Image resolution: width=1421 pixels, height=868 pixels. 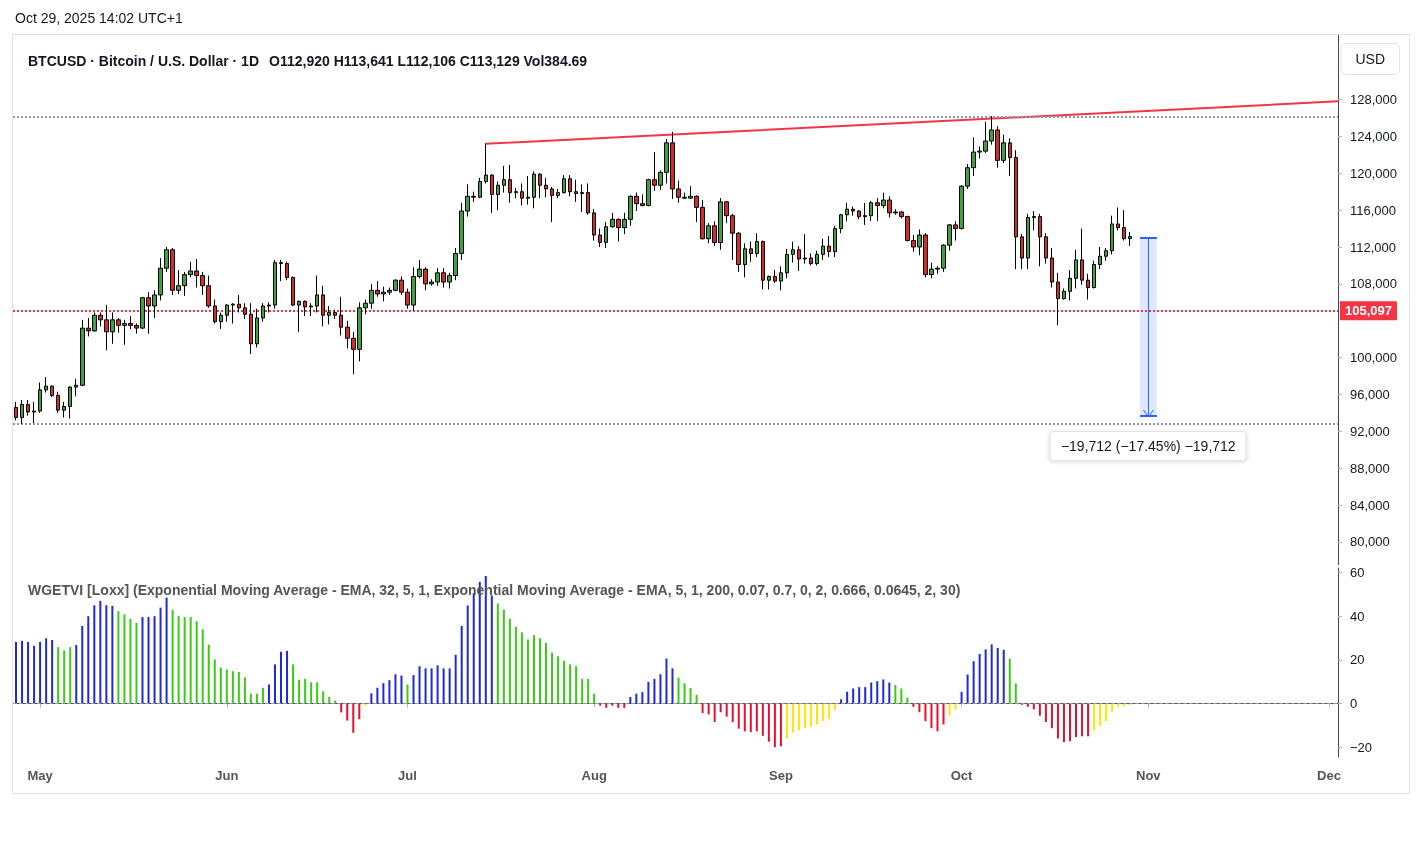 What do you see at coordinates (40, 775) in the screenshot?
I see `x-tick-label: May` at bounding box center [40, 775].